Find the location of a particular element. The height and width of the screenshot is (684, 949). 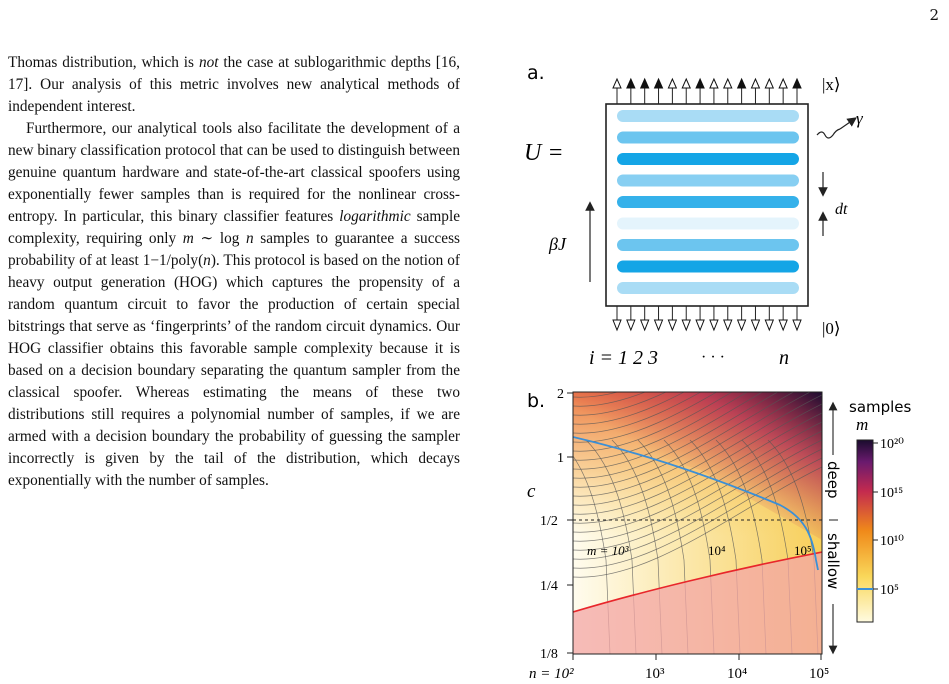

colorbar-tick-1e20: 10²⁰ is located at coordinates (892, 444).